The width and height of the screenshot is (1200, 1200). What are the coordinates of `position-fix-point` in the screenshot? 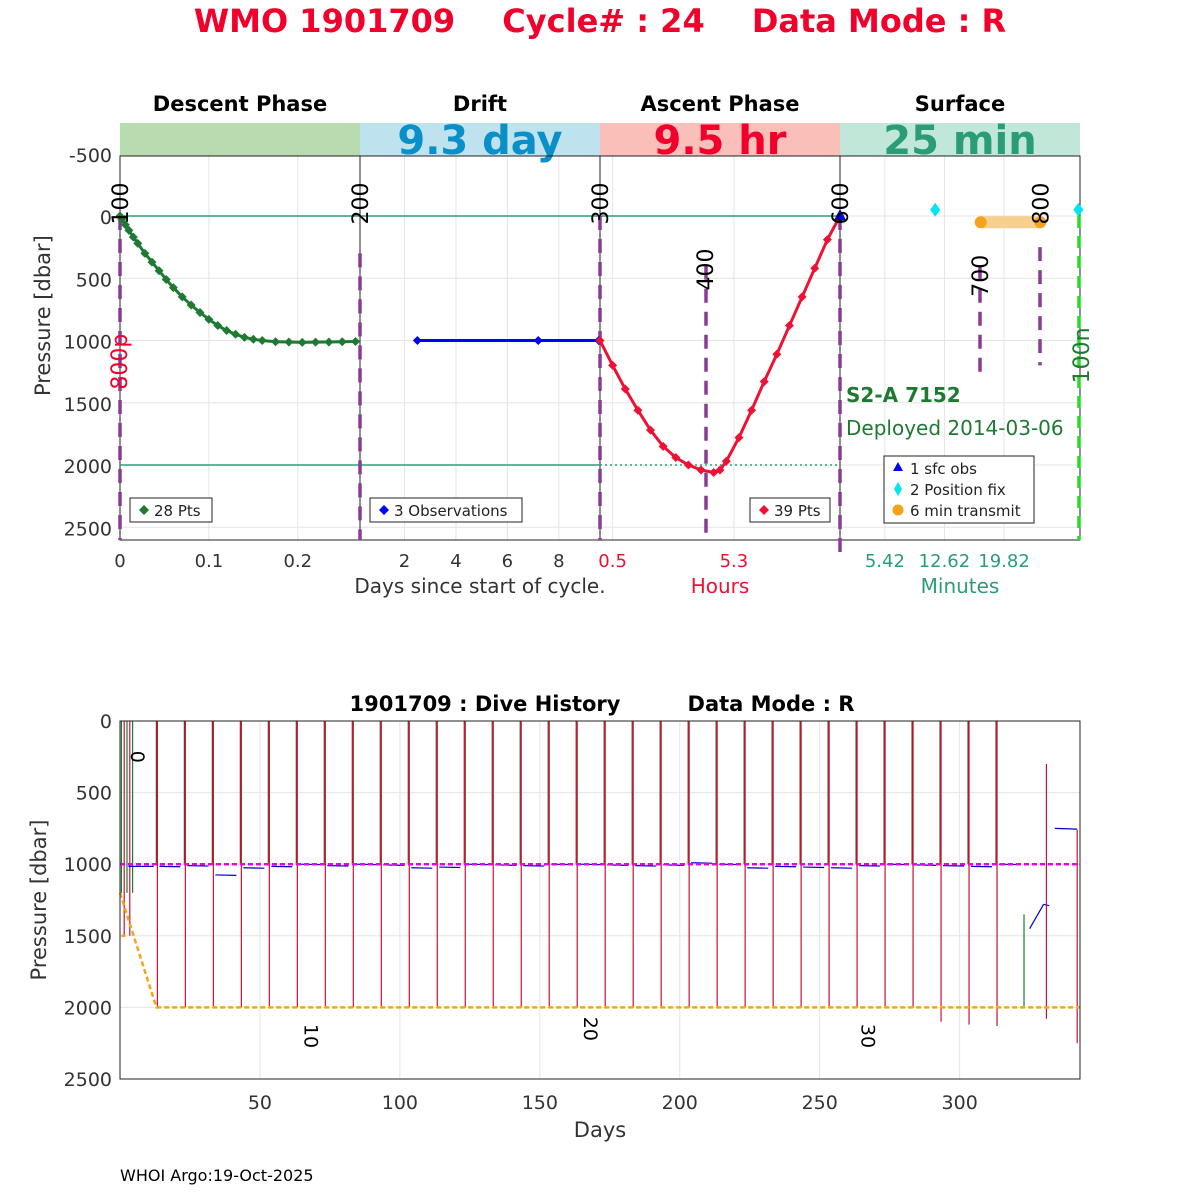 It's located at (935, 209).